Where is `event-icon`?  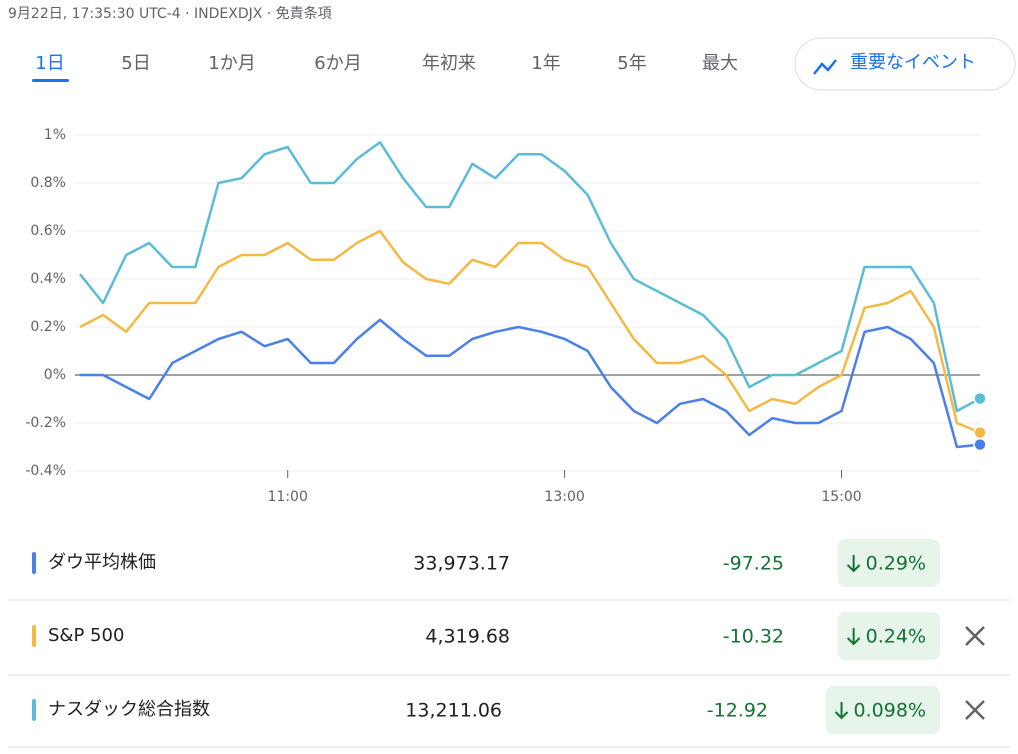
event-icon is located at coordinates (825, 67).